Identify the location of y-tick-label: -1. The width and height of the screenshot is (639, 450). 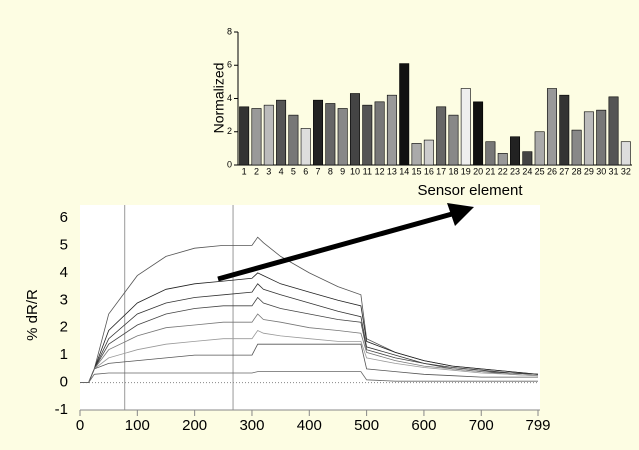
(61, 409).